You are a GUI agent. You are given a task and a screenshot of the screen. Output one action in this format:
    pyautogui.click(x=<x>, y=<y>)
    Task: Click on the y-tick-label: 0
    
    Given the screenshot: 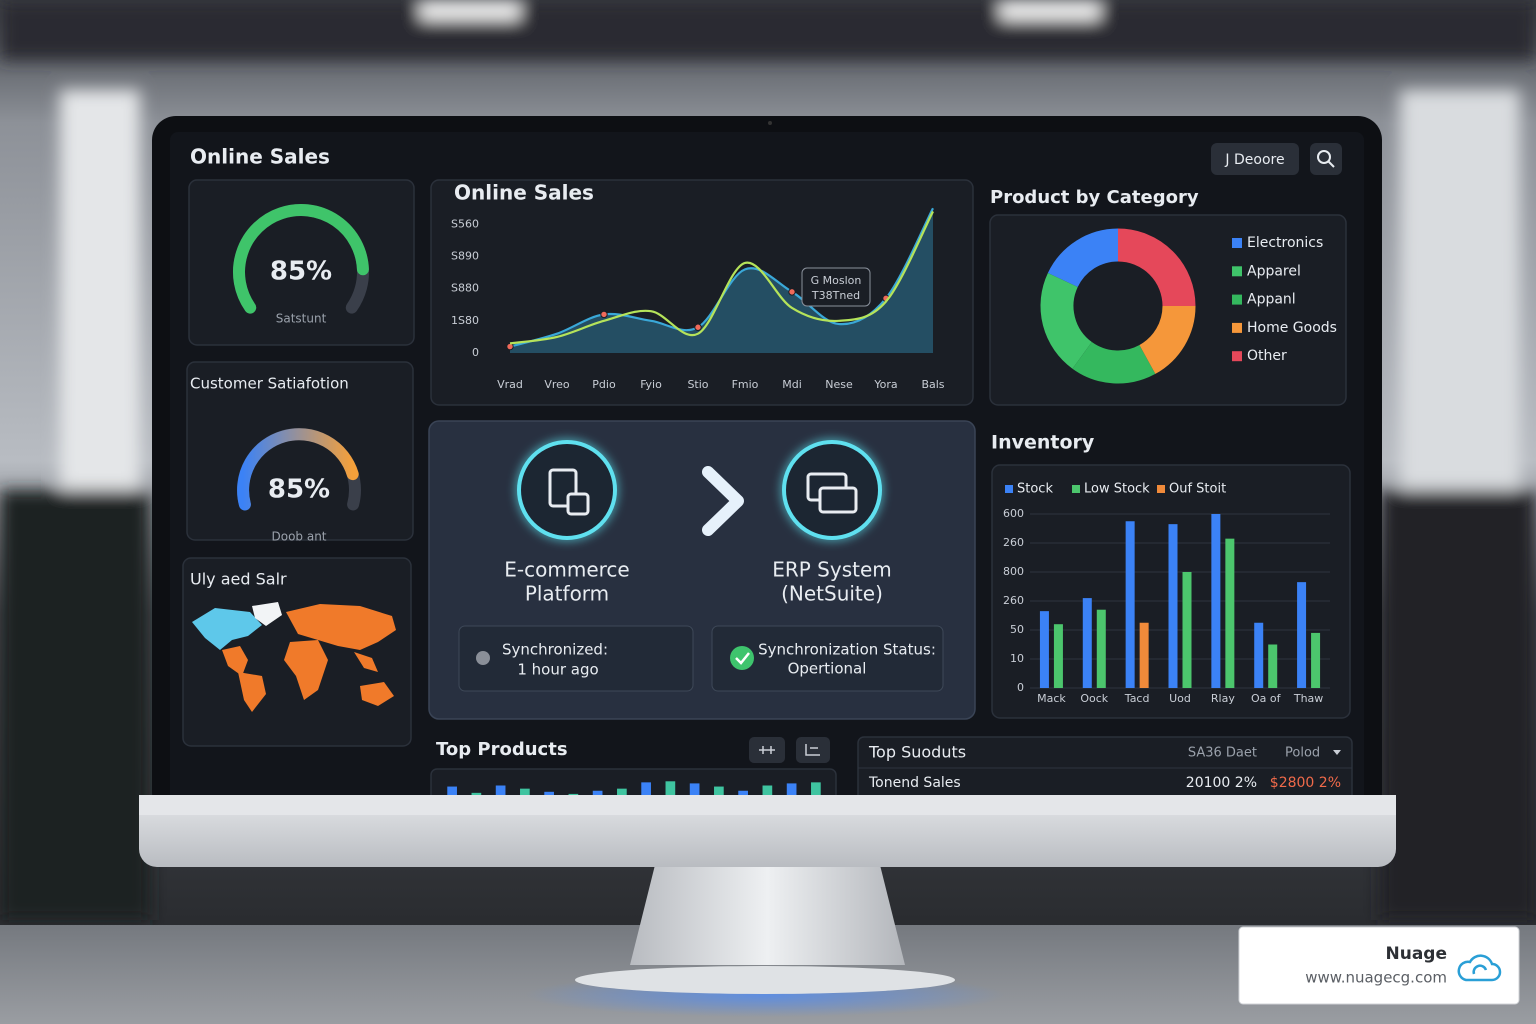 What is the action you would take?
    pyautogui.click(x=475, y=352)
    